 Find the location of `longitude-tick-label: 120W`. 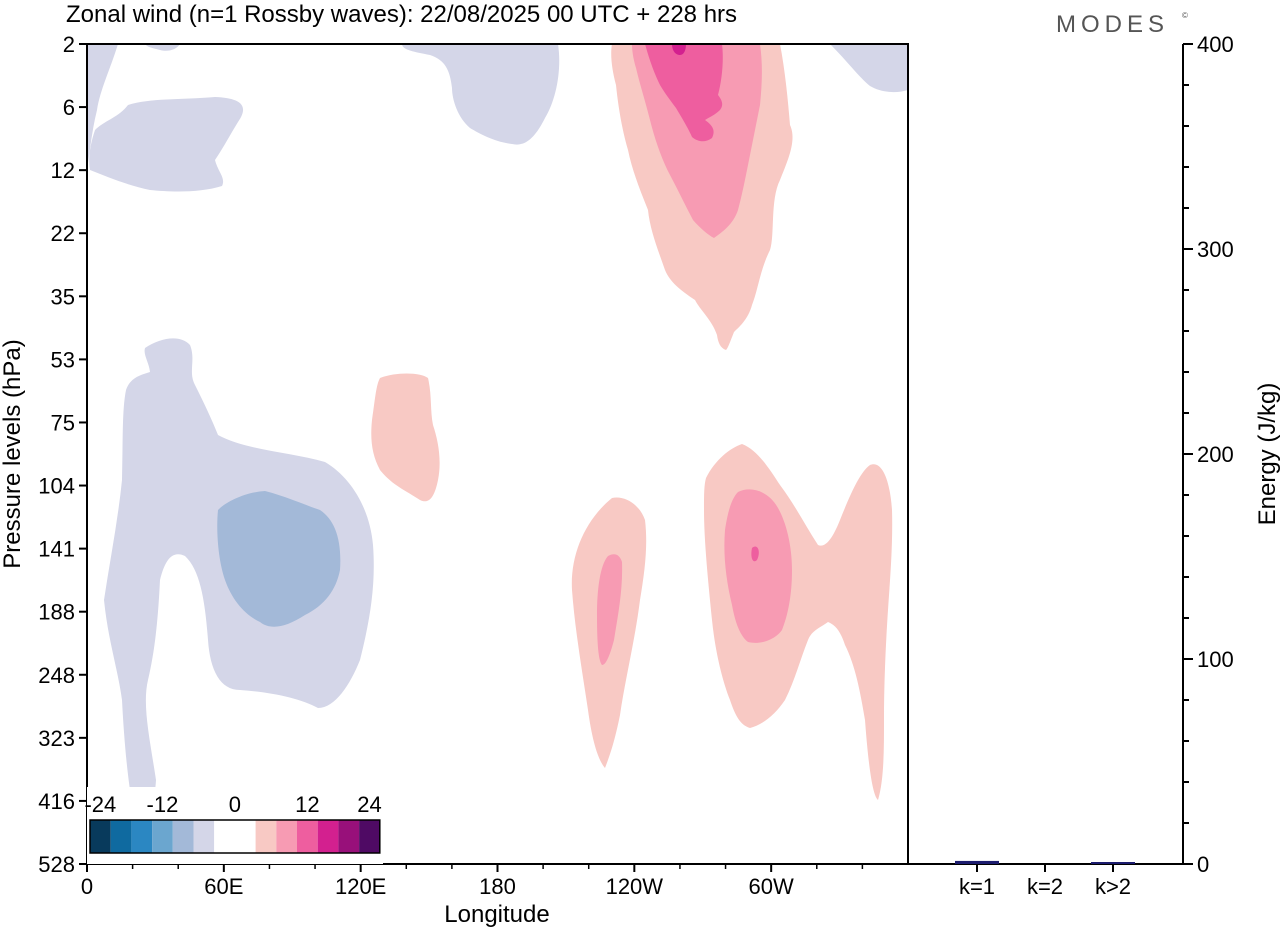

longitude-tick-label: 120W is located at coordinates (635, 886).